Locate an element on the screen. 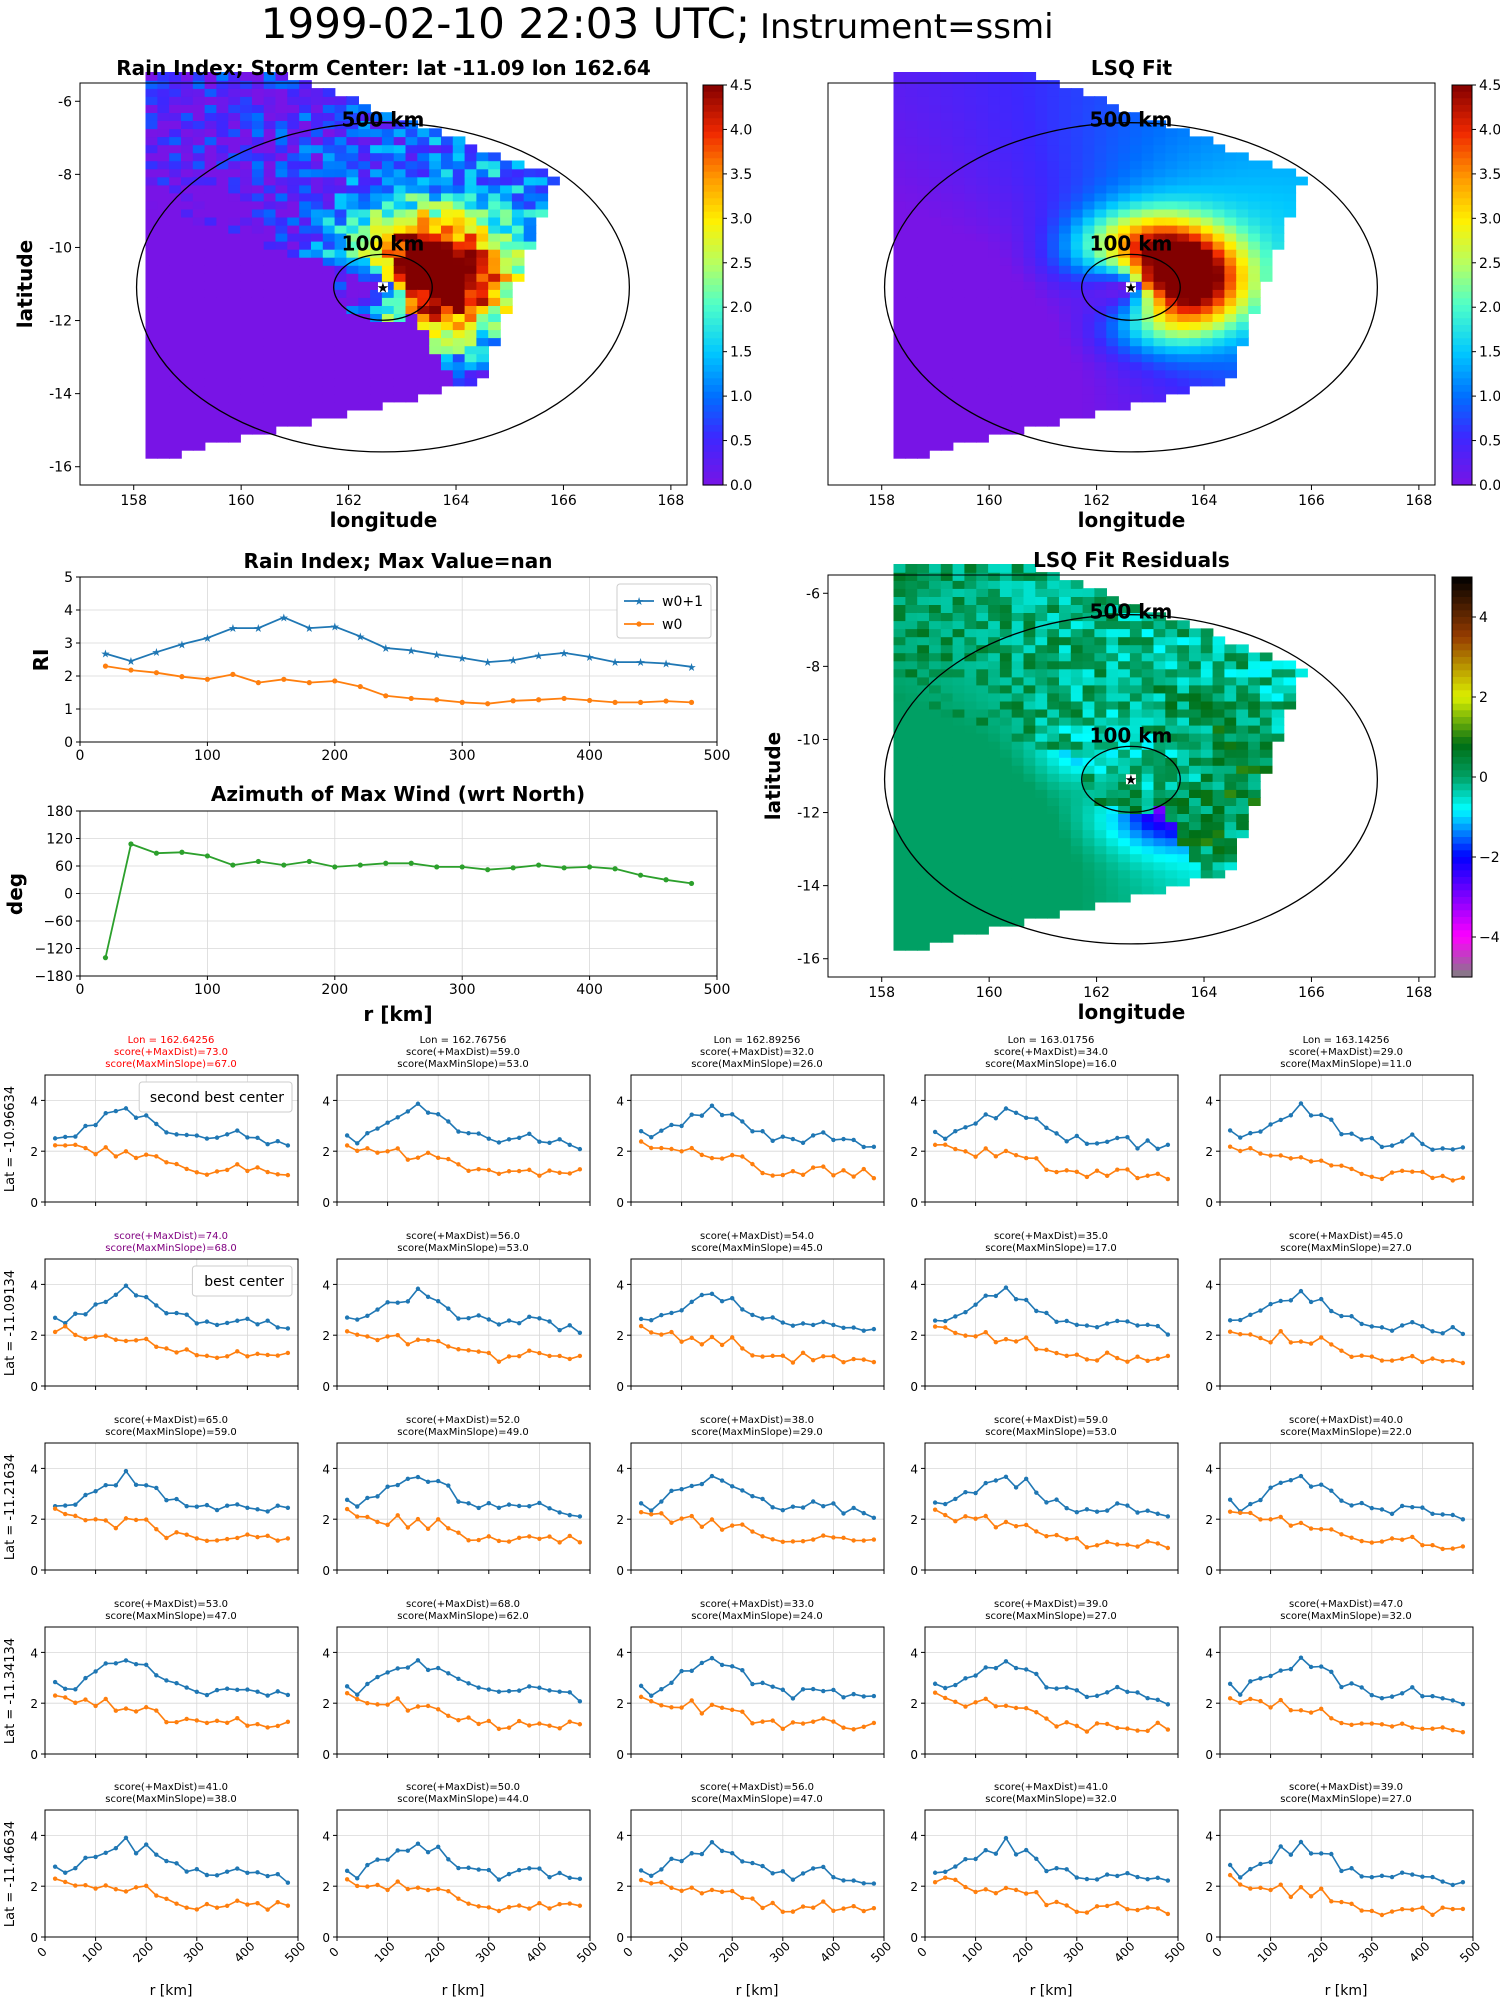 The image size is (1500, 2000). subplot-score-slope: score(MaxMinSlope)=16.0 is located at coordinates (1050, 1064).